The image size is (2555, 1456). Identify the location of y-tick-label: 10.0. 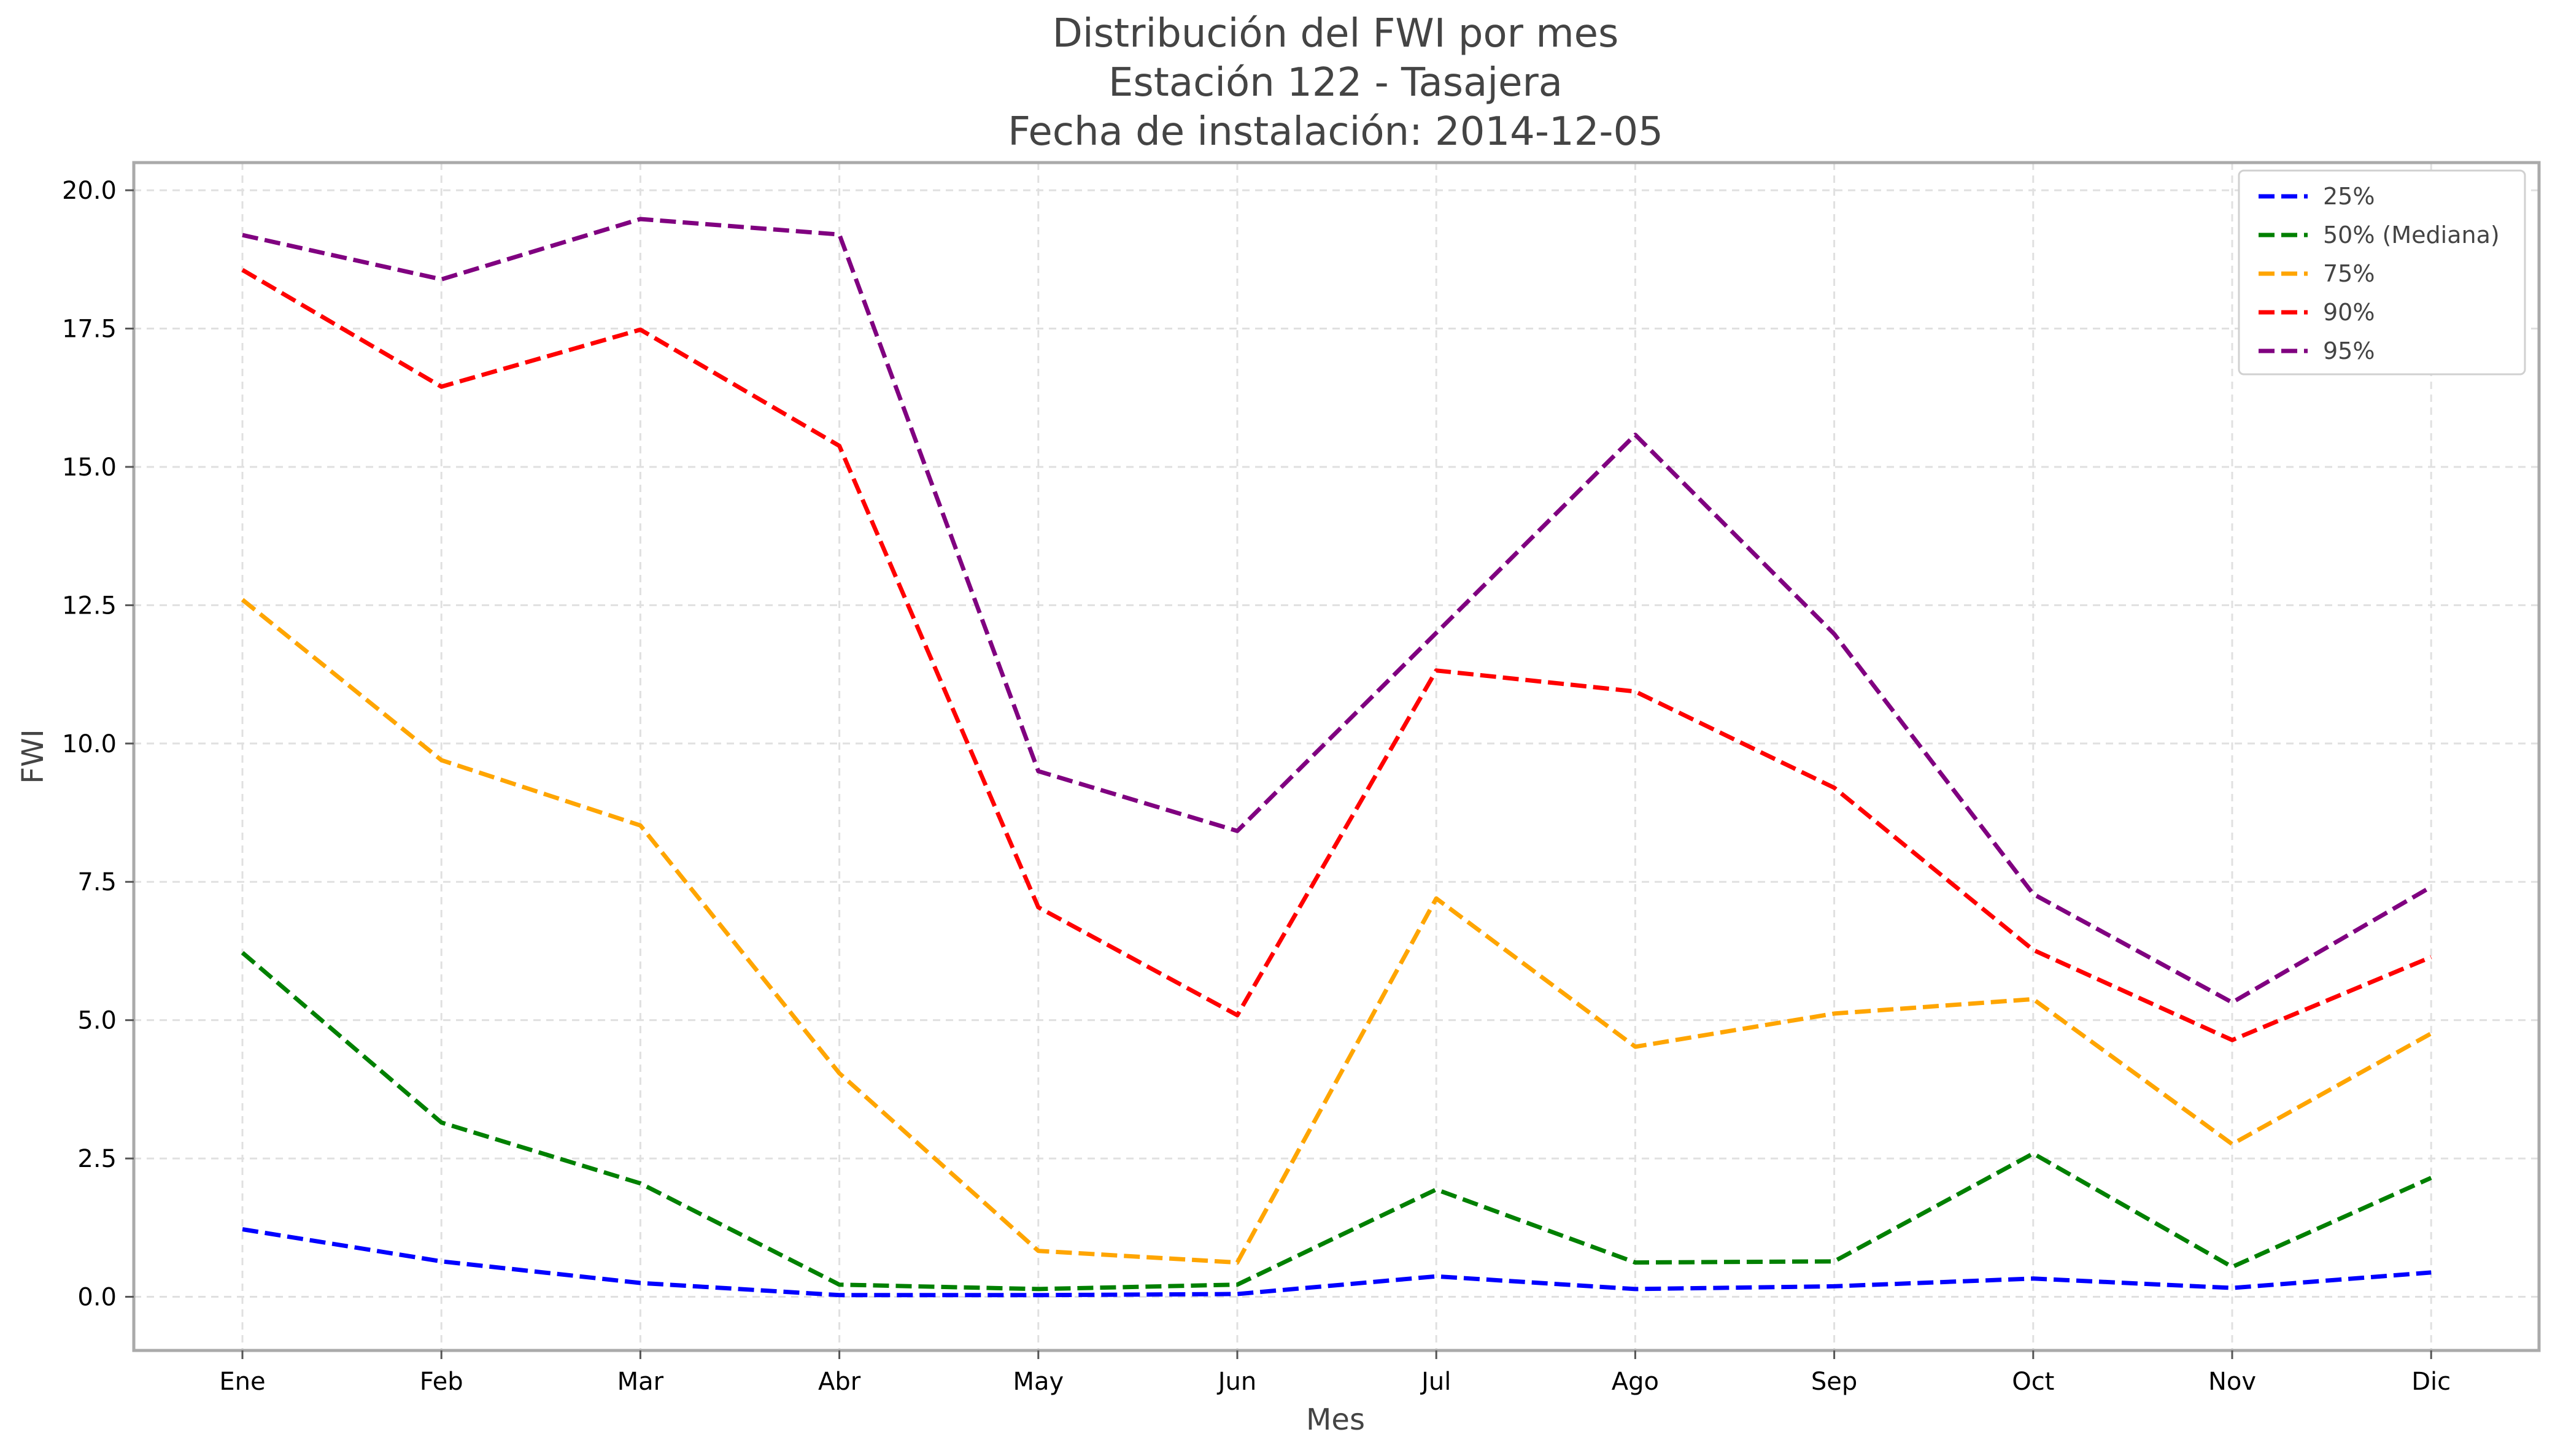
(89, 744).